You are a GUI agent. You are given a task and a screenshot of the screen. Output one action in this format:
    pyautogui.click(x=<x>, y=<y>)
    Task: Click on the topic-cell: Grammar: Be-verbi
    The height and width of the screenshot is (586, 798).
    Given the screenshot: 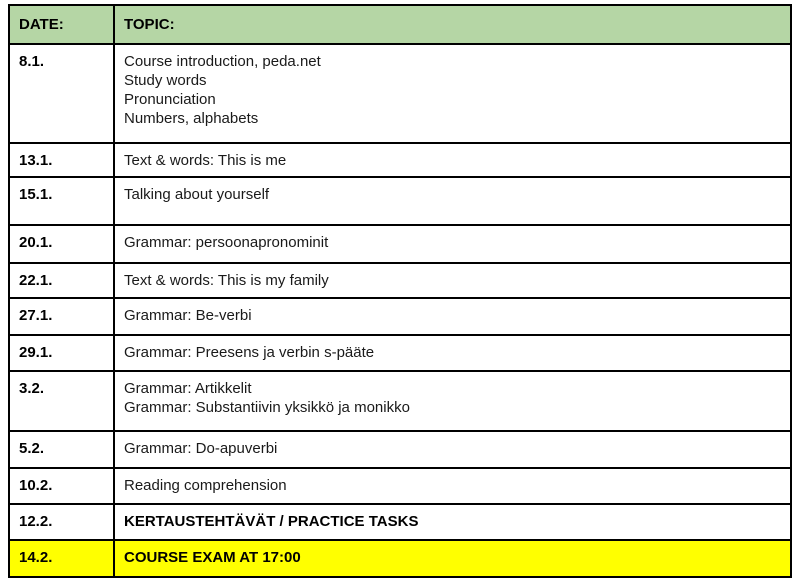 What is the action you would take?
    pyautogui.click(x=452, y=316)
    